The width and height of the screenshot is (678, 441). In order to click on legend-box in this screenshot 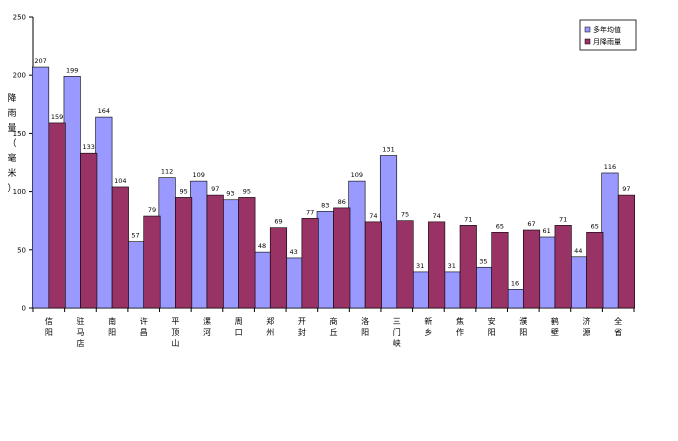, I will do `click(608, 35)`.